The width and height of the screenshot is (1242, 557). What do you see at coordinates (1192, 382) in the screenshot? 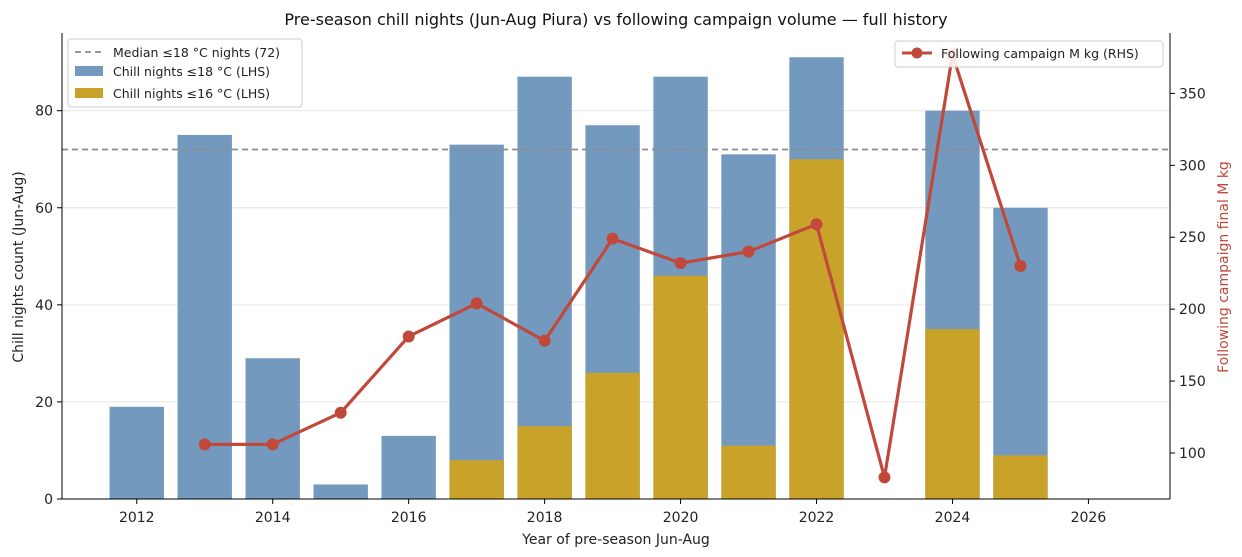
I see `y2-tick-label: 150` at bounding box center [1192, 382].